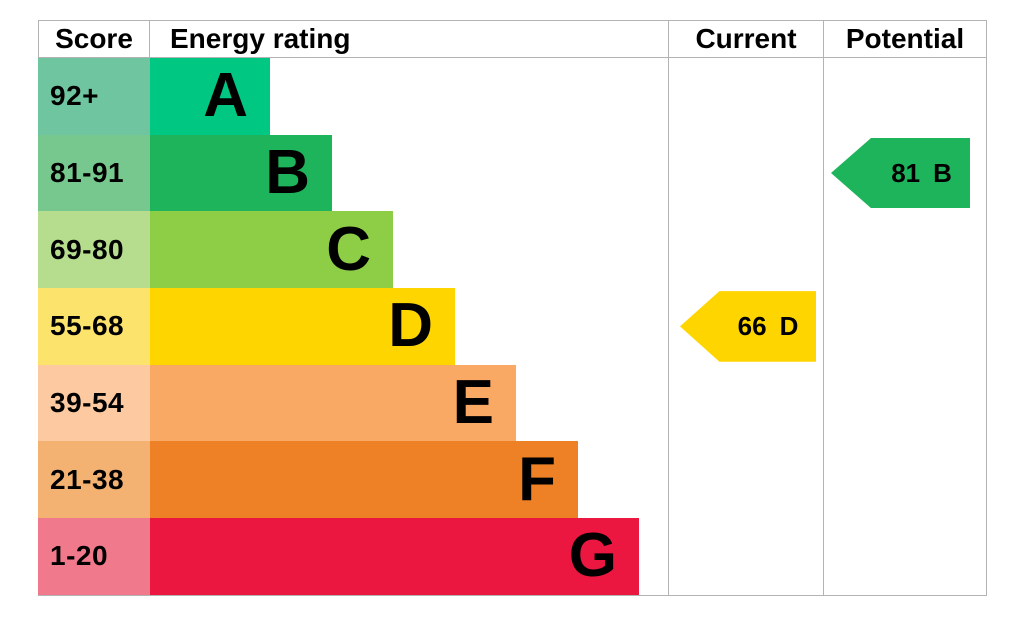  Describe the element at coordinates (260, 38) in the screenshot. I see `header-energy-rating: Energy rating` at that location.